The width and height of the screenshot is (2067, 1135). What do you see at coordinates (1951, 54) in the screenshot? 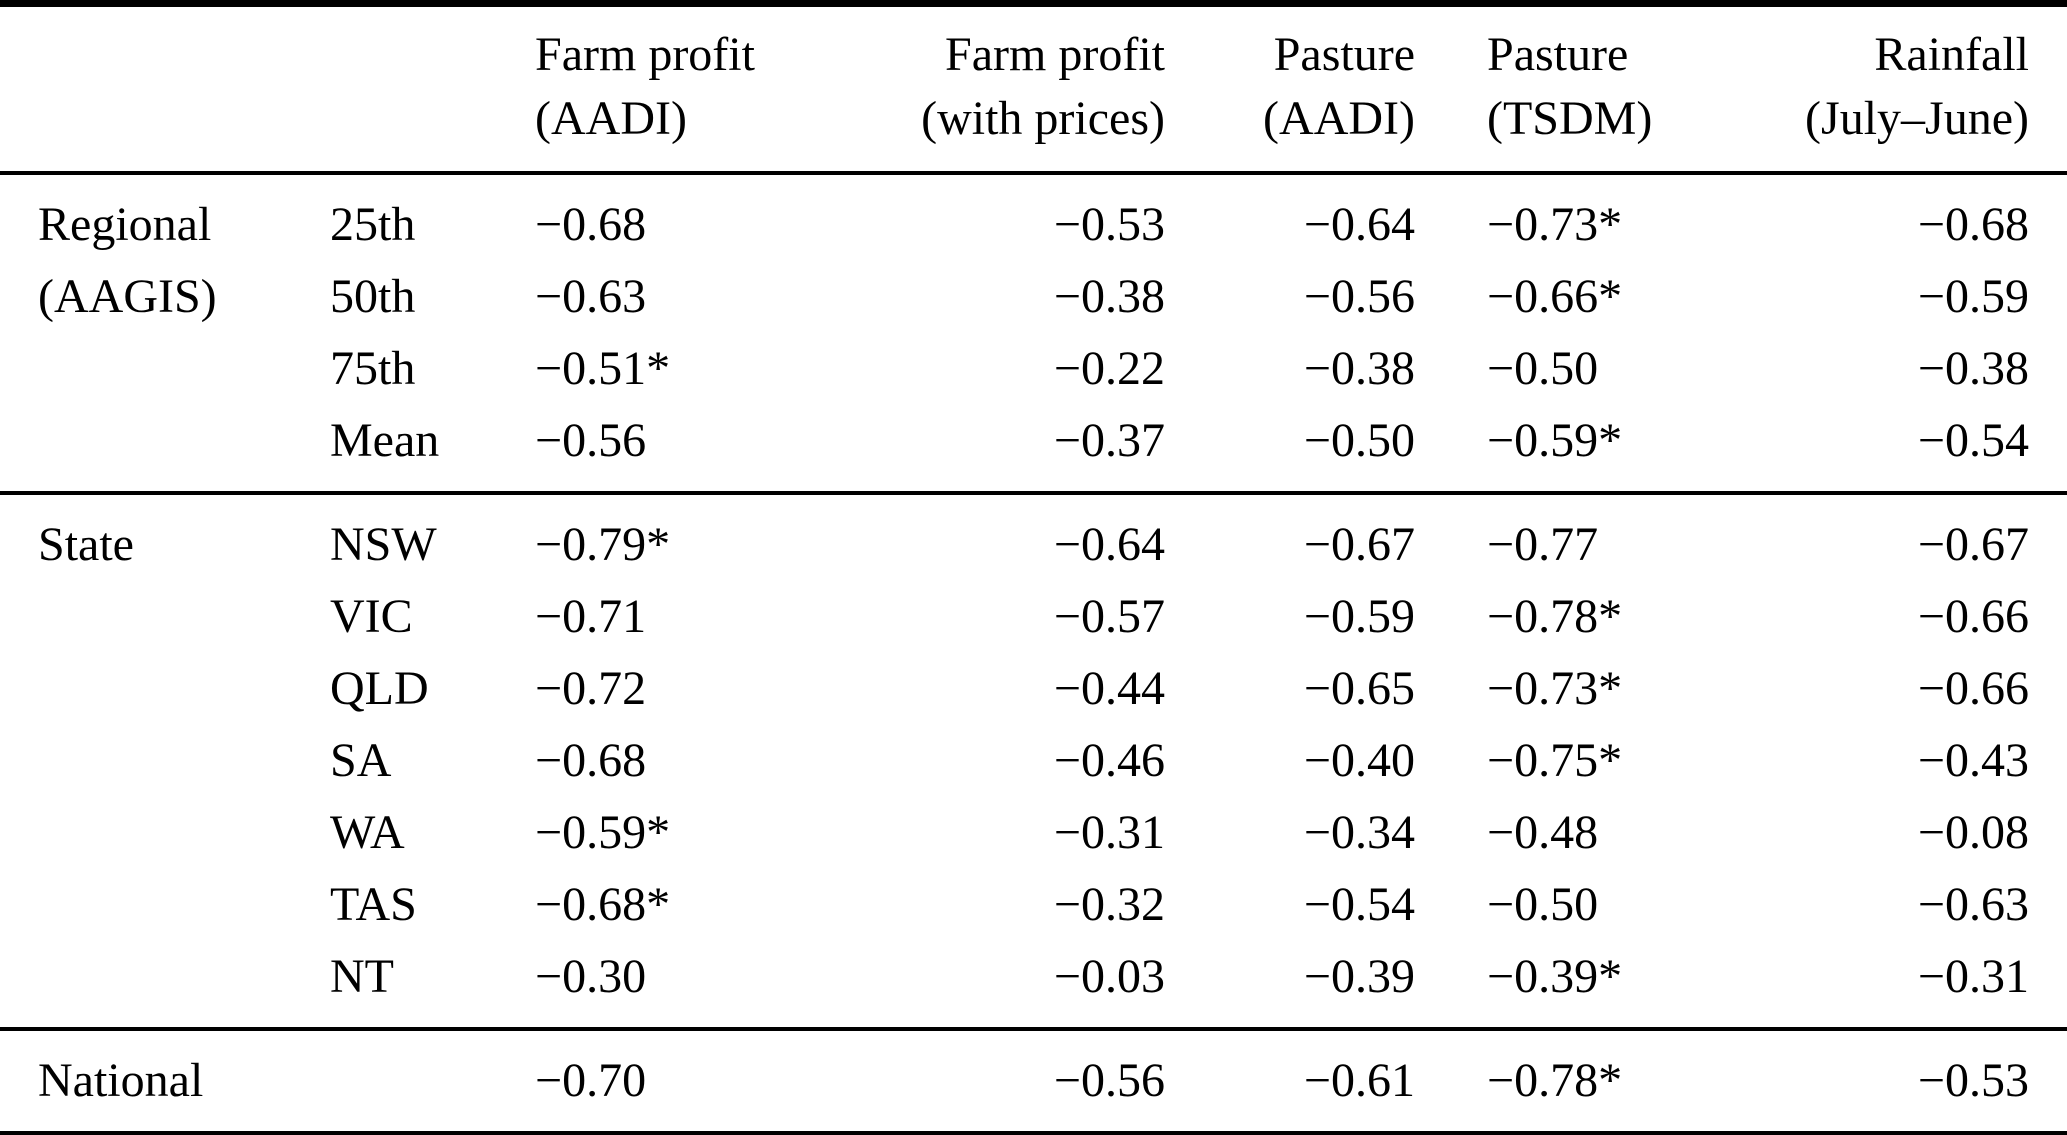
I see `col-header-line1: Rainfall` at bounding box center [1951, 54].